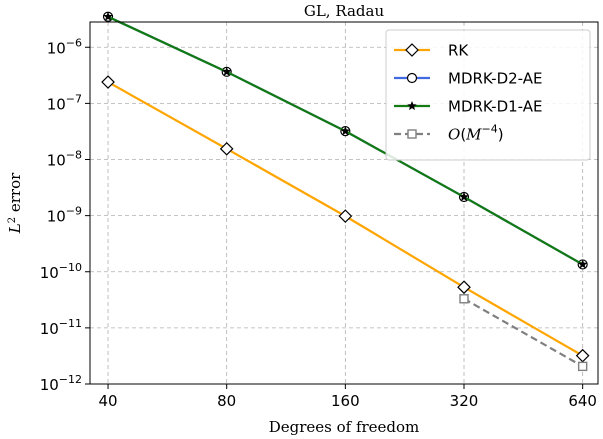  What do you see at coordinates (74, 42) in the screenshot?
I see `y-tick-exponent: −6` at bounding box center [74, 42].